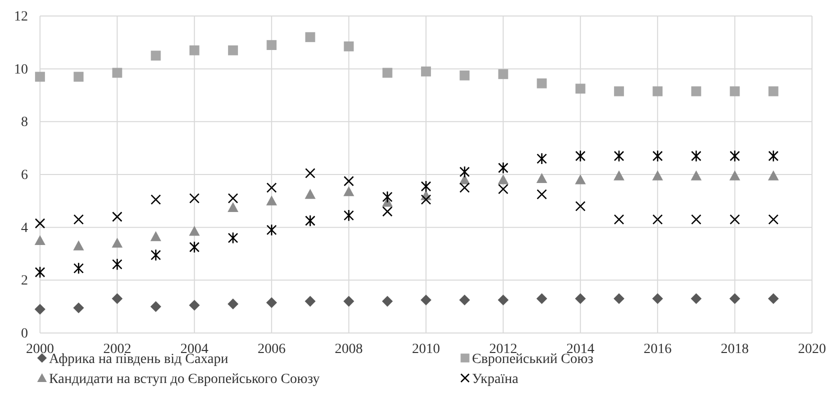 This screenshot has height=401, width=831. I want to click on y-tick-label: 4, so click(24, 228).